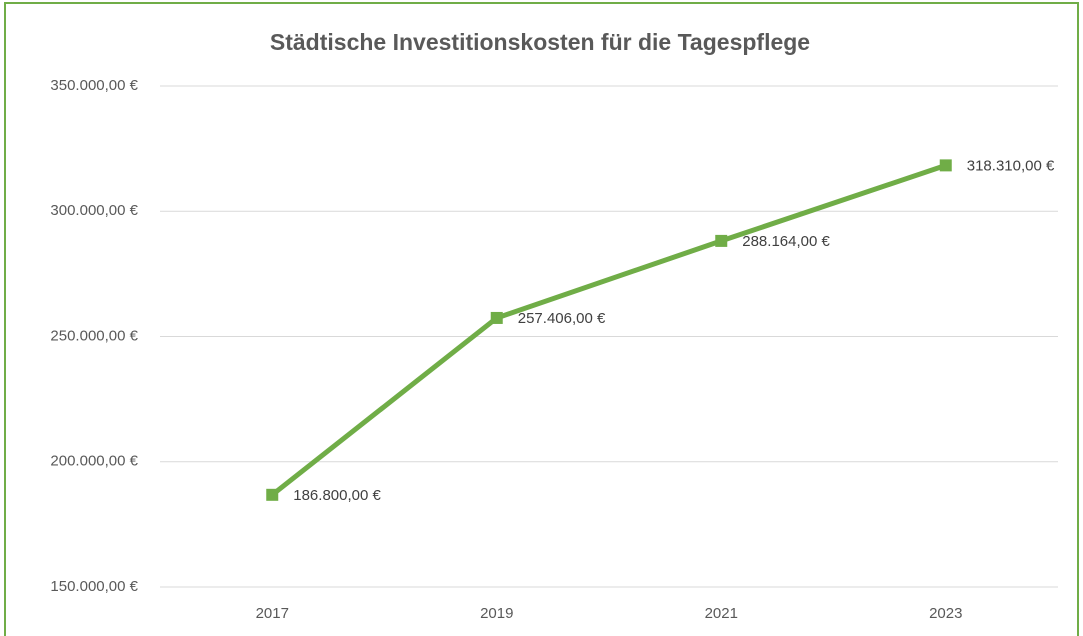  I want to click on x-tick-label: 2023, so click(945, 613).